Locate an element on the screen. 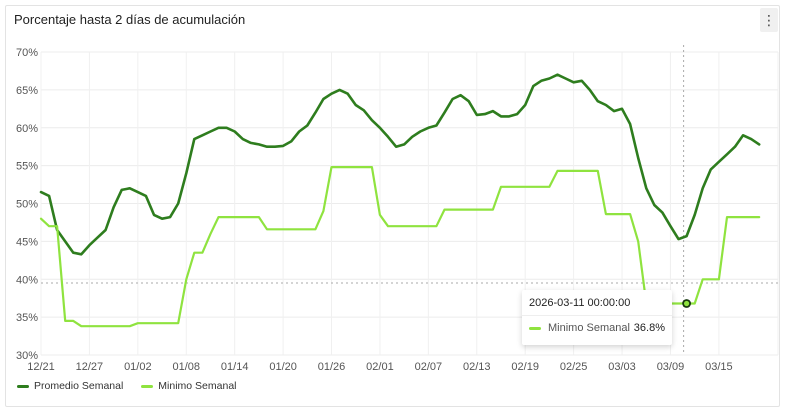 The width and height of the screenshot is (787, 414). legend: Promedio Semanal Minimo Semanal is located at coordinates (127, 386).